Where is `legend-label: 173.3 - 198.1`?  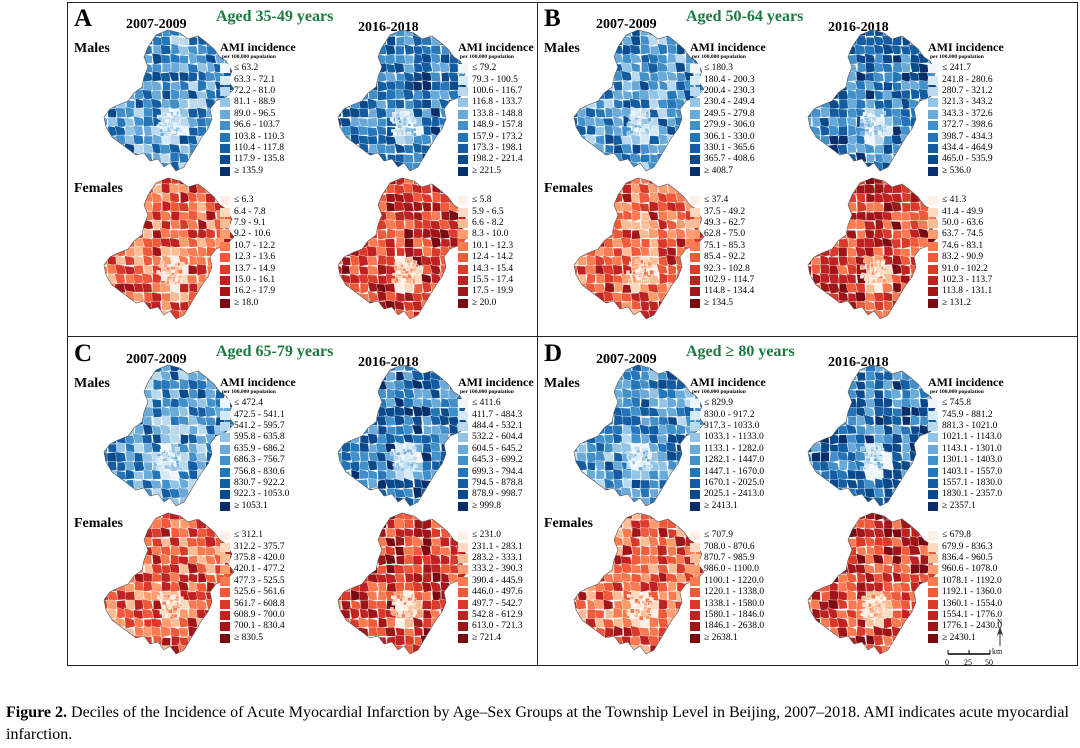
legend-label: 173.3 - 198.1 is located at coordinates (497, 147).